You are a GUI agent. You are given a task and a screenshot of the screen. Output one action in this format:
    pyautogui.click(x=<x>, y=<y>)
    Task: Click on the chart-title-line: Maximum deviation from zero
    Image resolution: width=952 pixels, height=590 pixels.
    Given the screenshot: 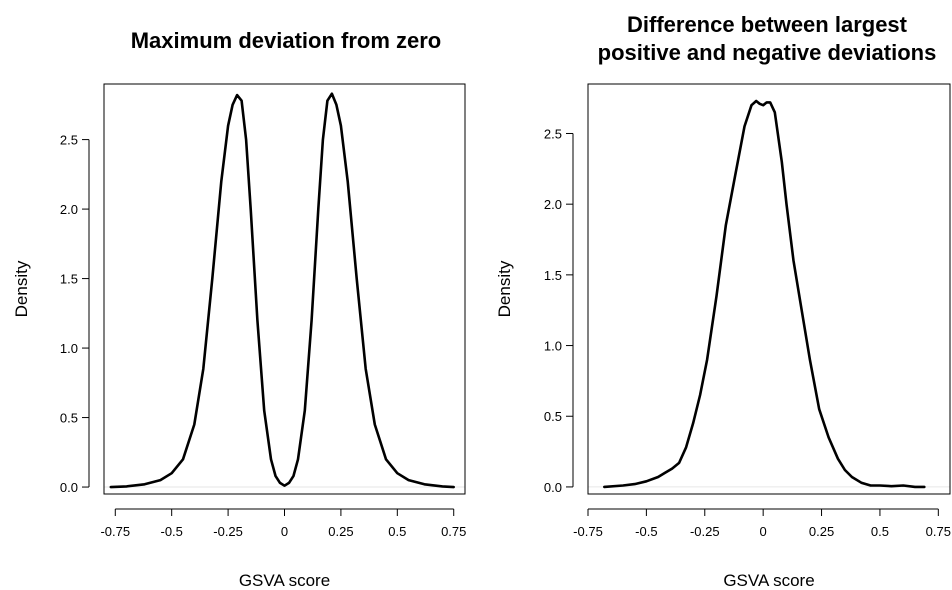 What is the action you would take?
    pyautogui.click(x=286, y=40)
    